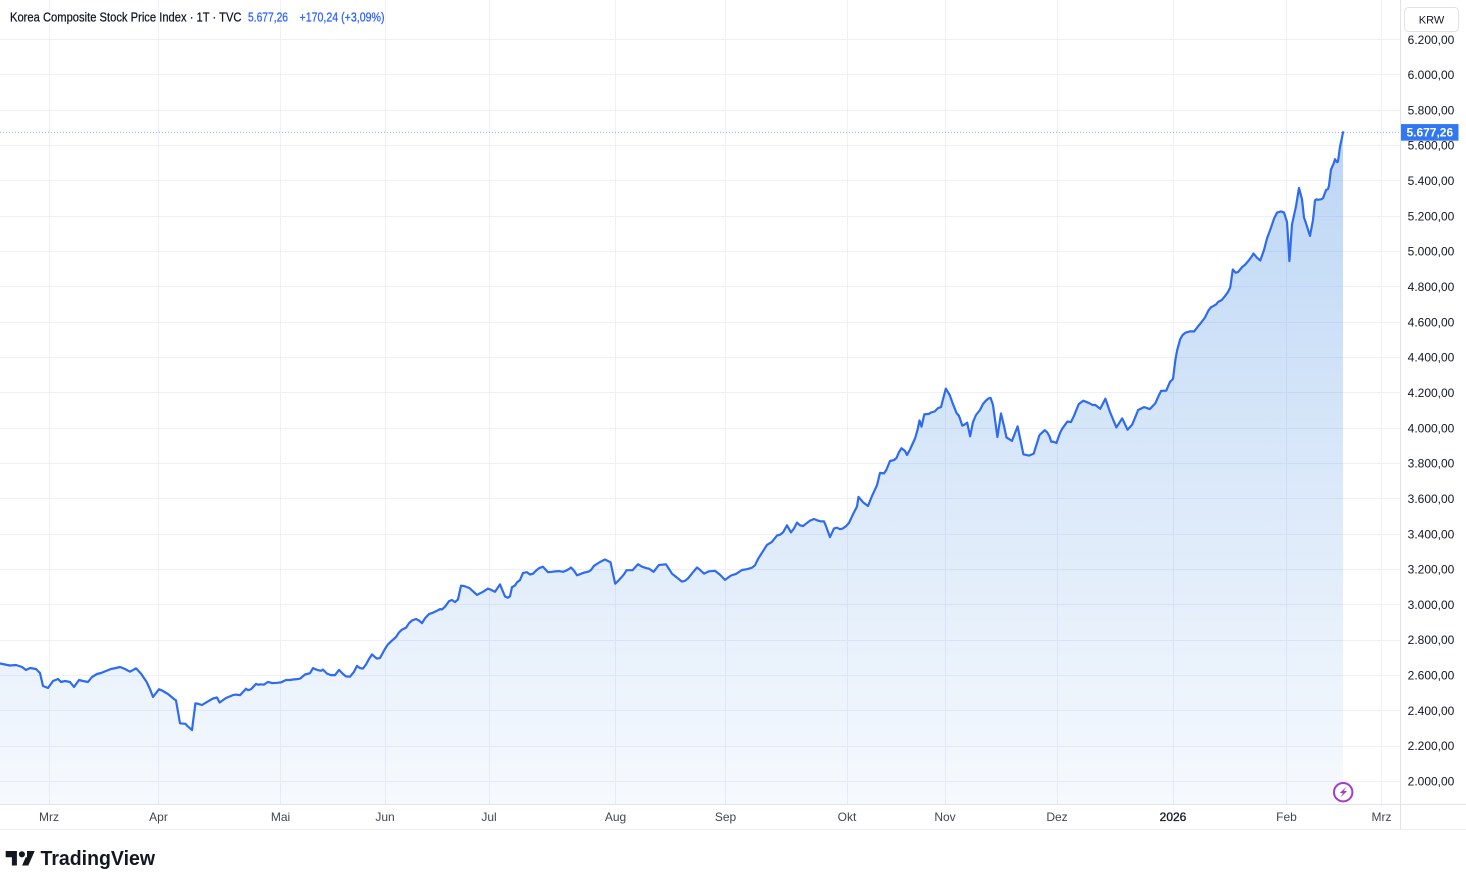 The image size is (1466, 873). I want to click on svg-text: 3.000,00, so click(1431, 605).